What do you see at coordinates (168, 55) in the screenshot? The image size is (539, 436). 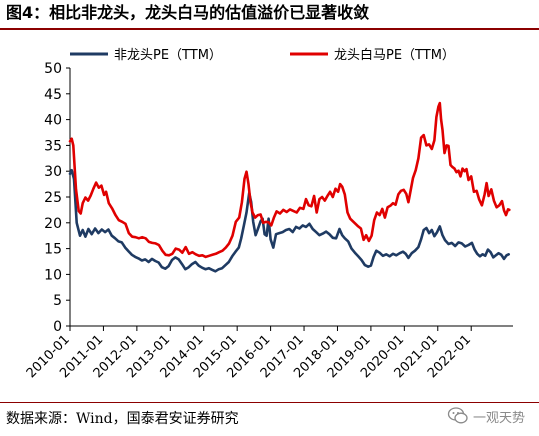 I see `legend-label-non-leader: 非龙头PE（TTM）` at bounding box center [168, 55].